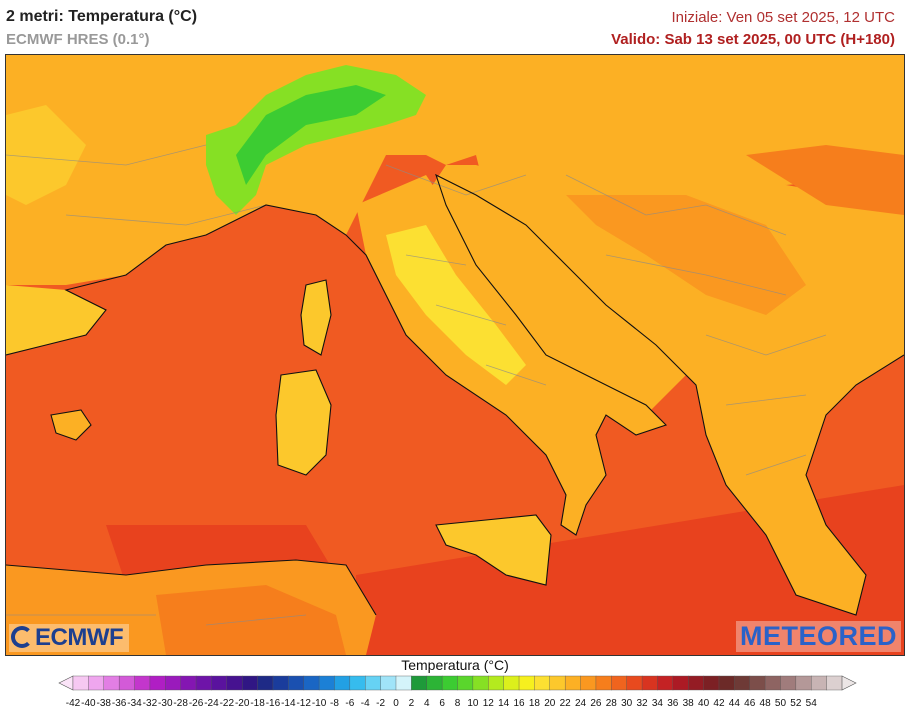  I want to click on legend-tick-label: -30, so click(165, 703).